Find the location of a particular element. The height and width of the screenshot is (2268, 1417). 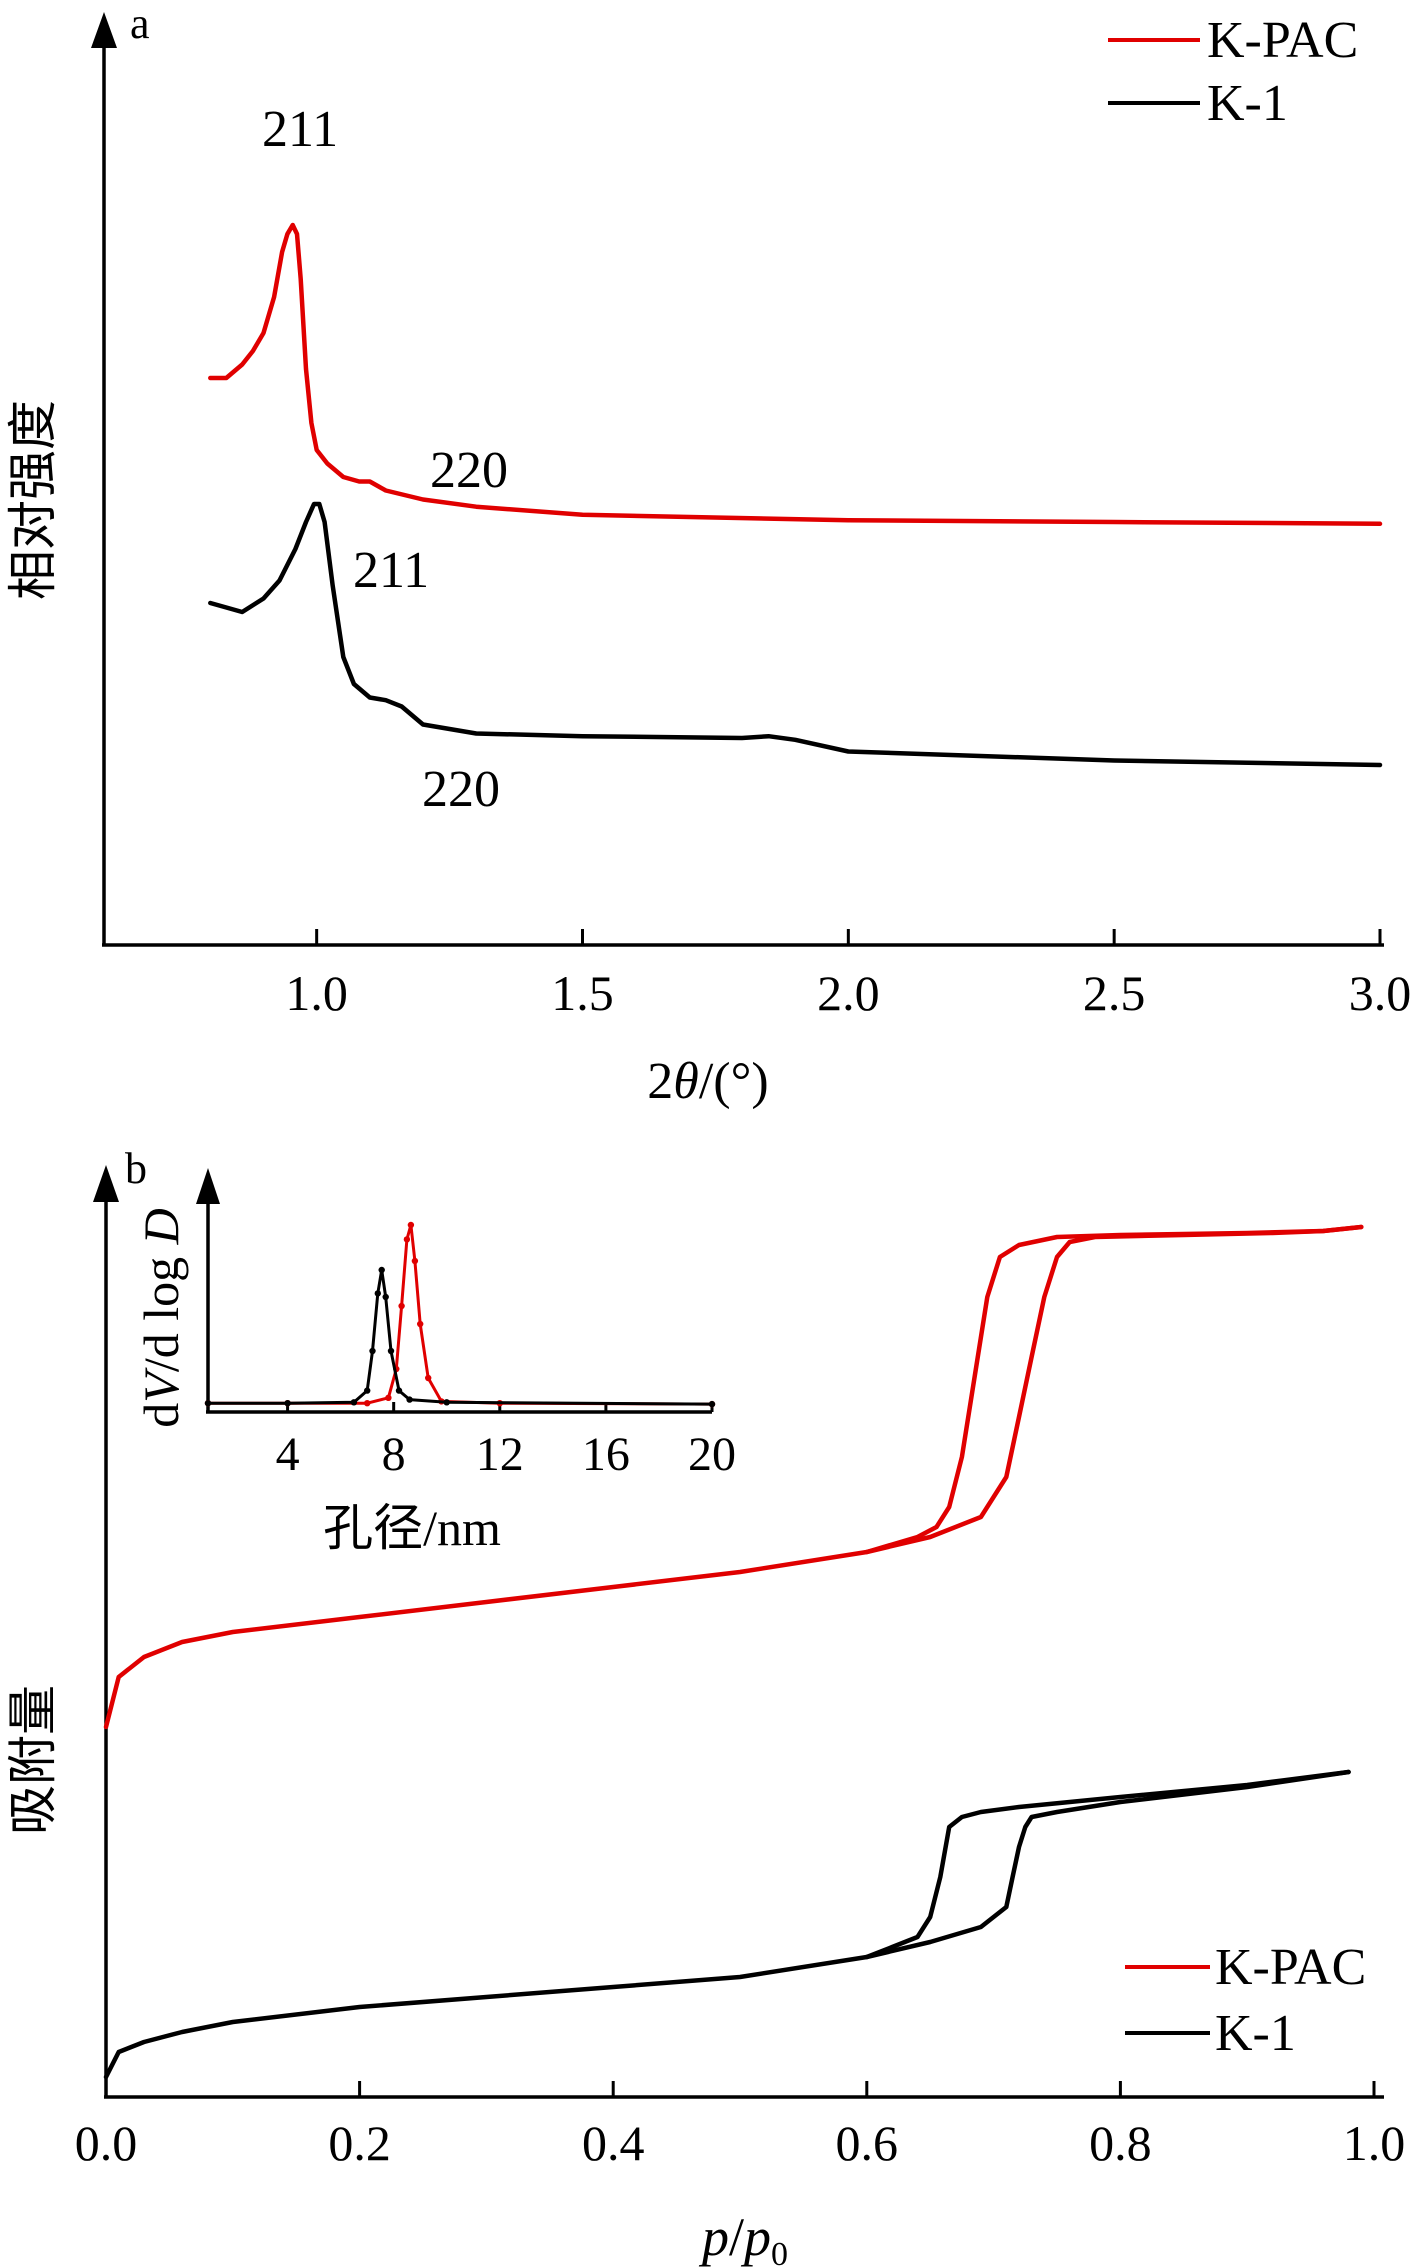

panel-b-y-arrow-icon is located at coordinates (106, 1183).